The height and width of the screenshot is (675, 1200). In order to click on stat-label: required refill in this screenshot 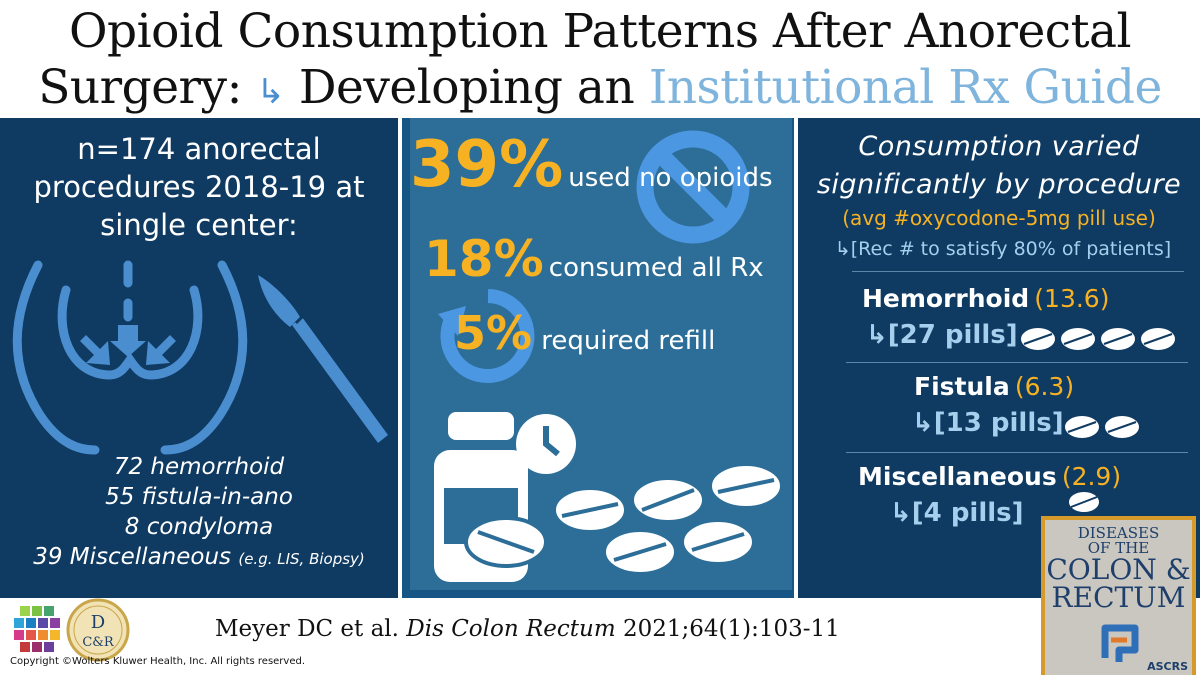, I will do `click(628, 341)`.